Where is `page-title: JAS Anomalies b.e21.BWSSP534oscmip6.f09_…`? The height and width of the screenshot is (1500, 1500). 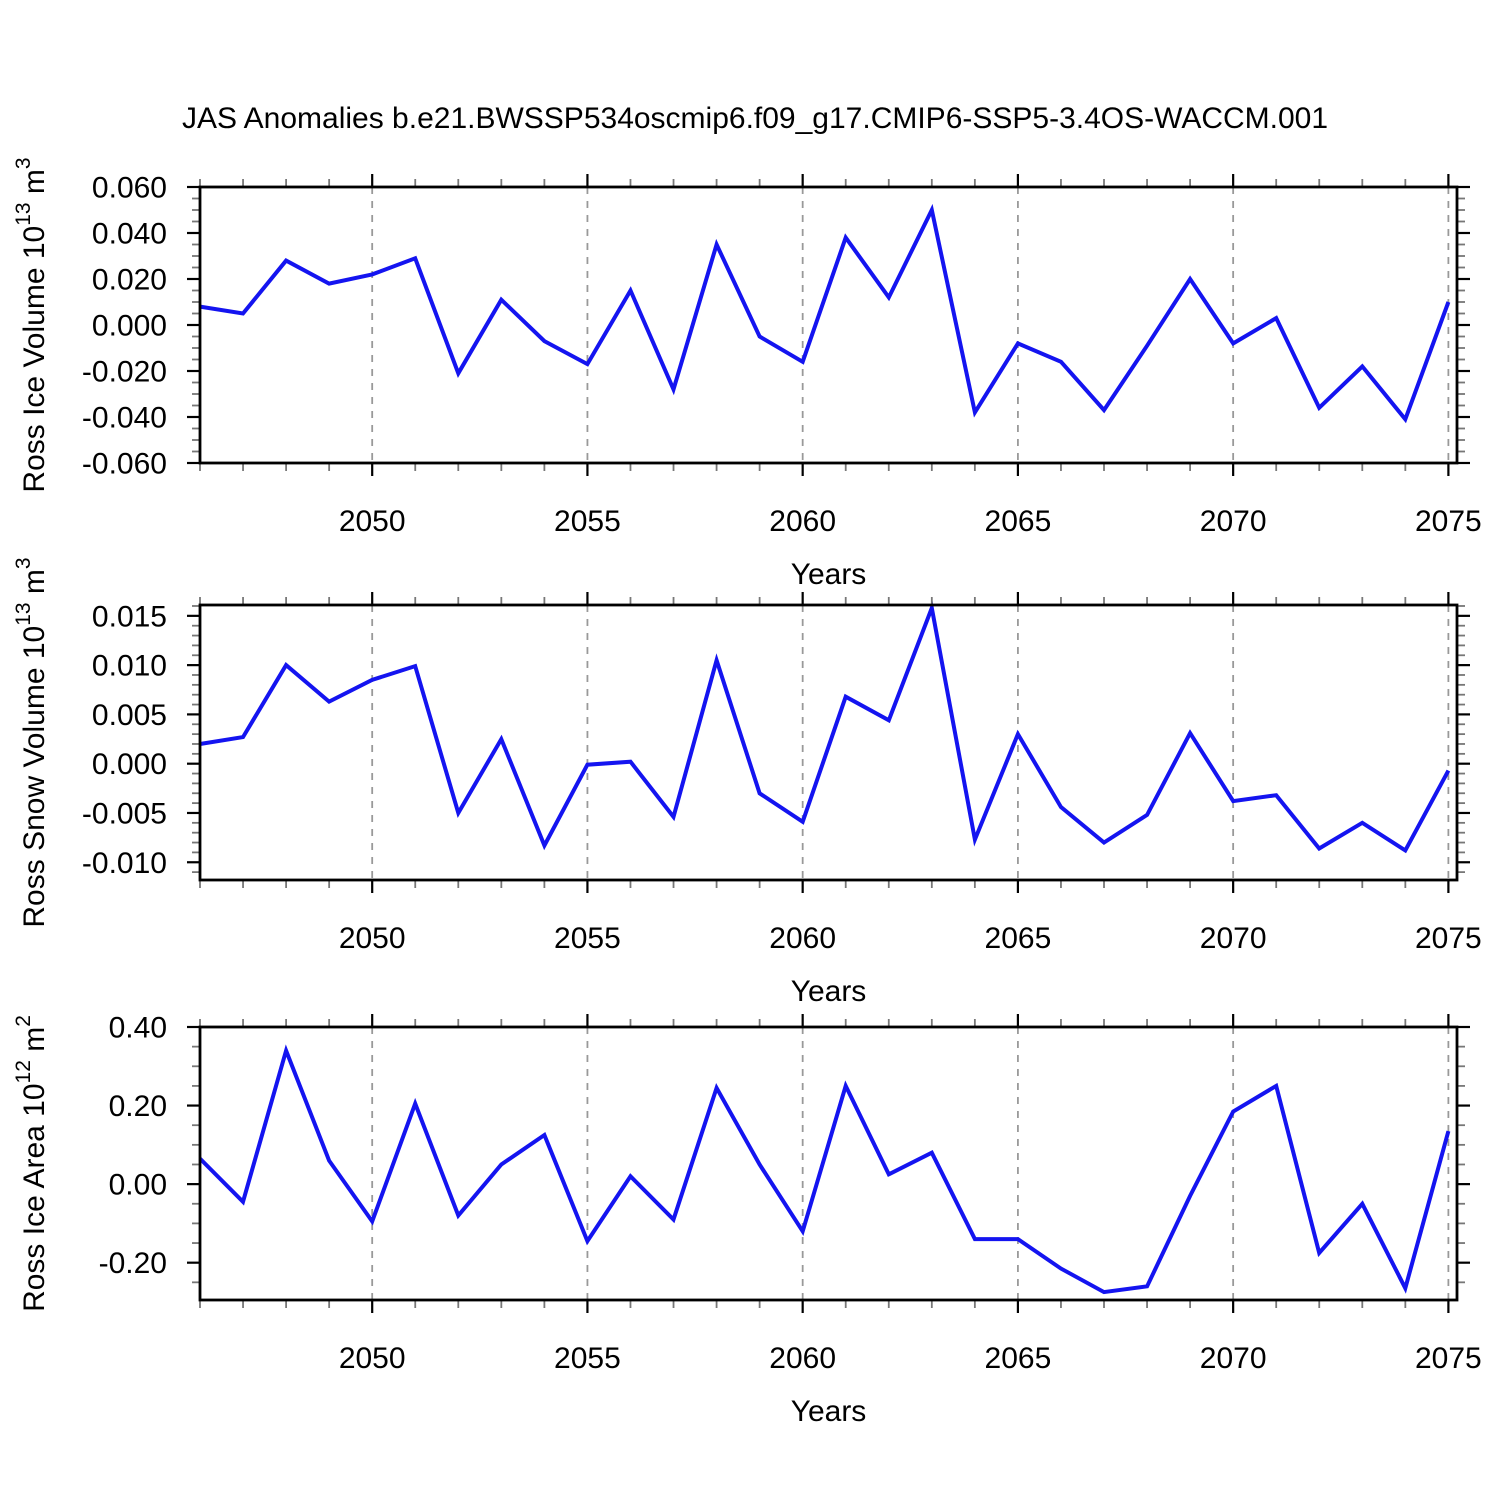 page-title: JAS Anomalies b.e21.BWSSP534oscmip6.f09_… is located at coordinates (755, 118).